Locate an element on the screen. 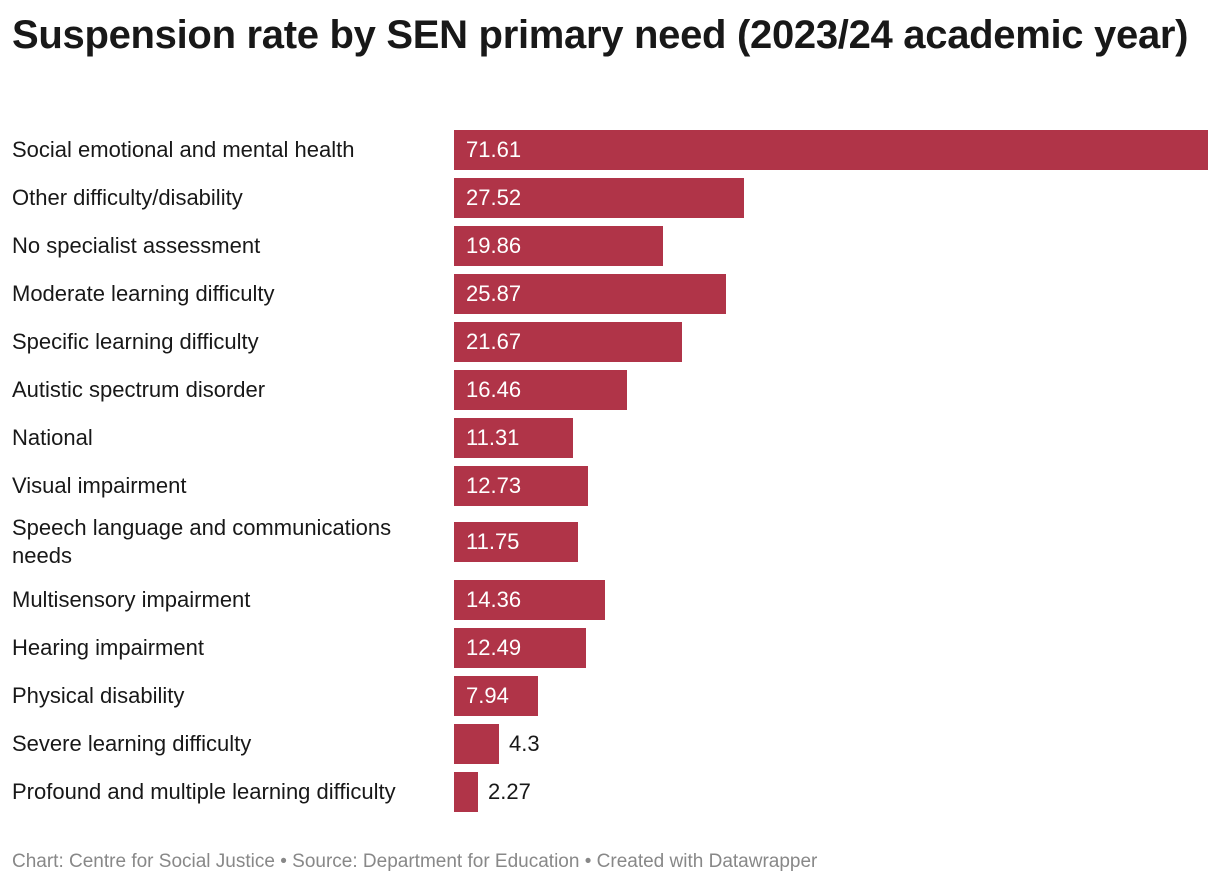 This screenshot has height=888, width=1220. footer-source: Source: Department for Education is located at coordinates (436, 861).